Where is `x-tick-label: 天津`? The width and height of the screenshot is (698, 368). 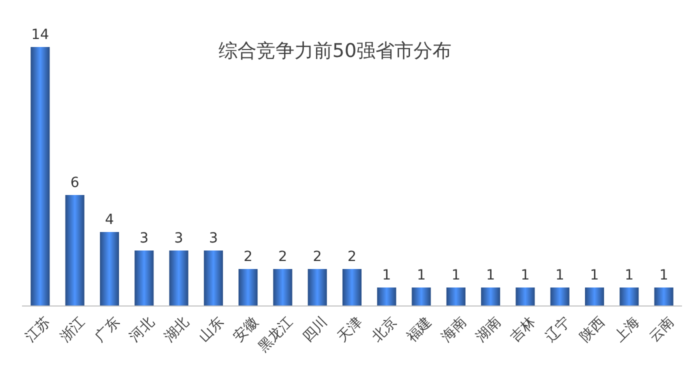
x-tick-label: 天津 is located at coordinates (350, 330).